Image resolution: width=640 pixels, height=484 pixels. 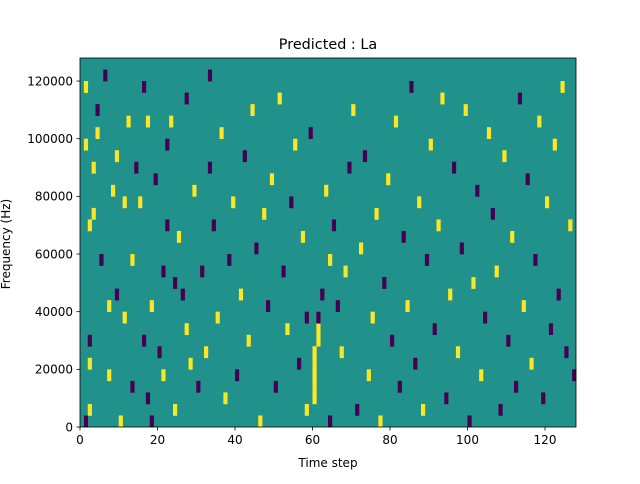 What do you see at coordinates (6, 244) in the screenshot?
I see `y-axis-label: Frequency (Hz)` at bounding box center [6, 244].